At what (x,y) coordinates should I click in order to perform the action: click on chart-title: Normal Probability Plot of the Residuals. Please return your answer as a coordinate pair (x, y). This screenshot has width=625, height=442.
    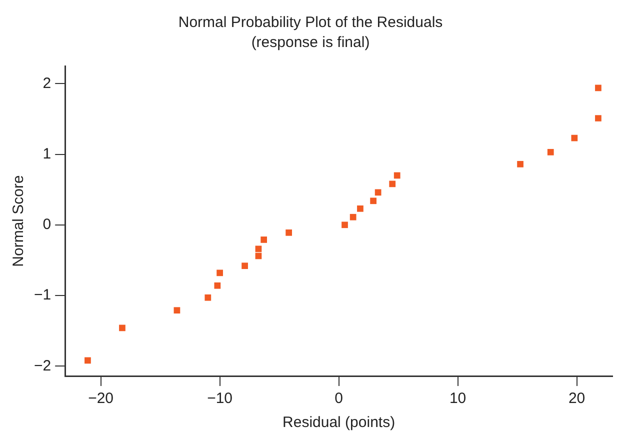
    Looking at the image, I should click on (310, 23).